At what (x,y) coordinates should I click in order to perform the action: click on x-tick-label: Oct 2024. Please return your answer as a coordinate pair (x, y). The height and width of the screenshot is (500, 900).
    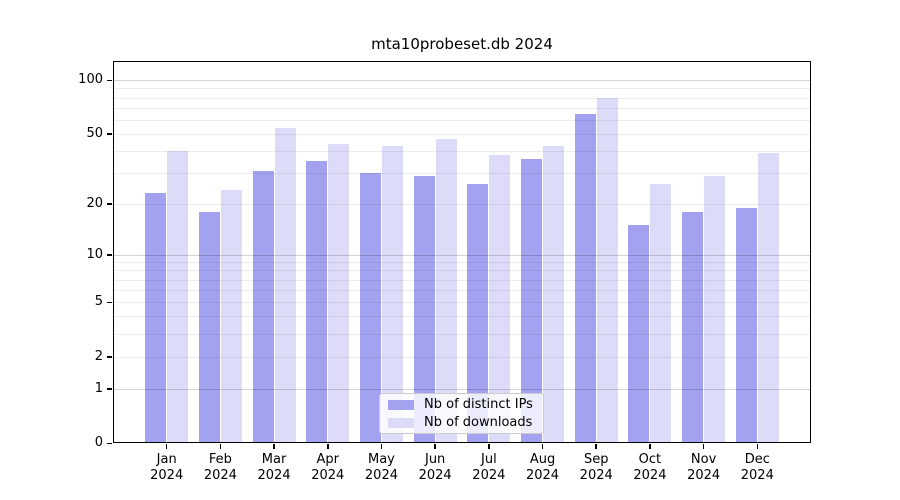
    Looking at the image, I should click on (650, 467).